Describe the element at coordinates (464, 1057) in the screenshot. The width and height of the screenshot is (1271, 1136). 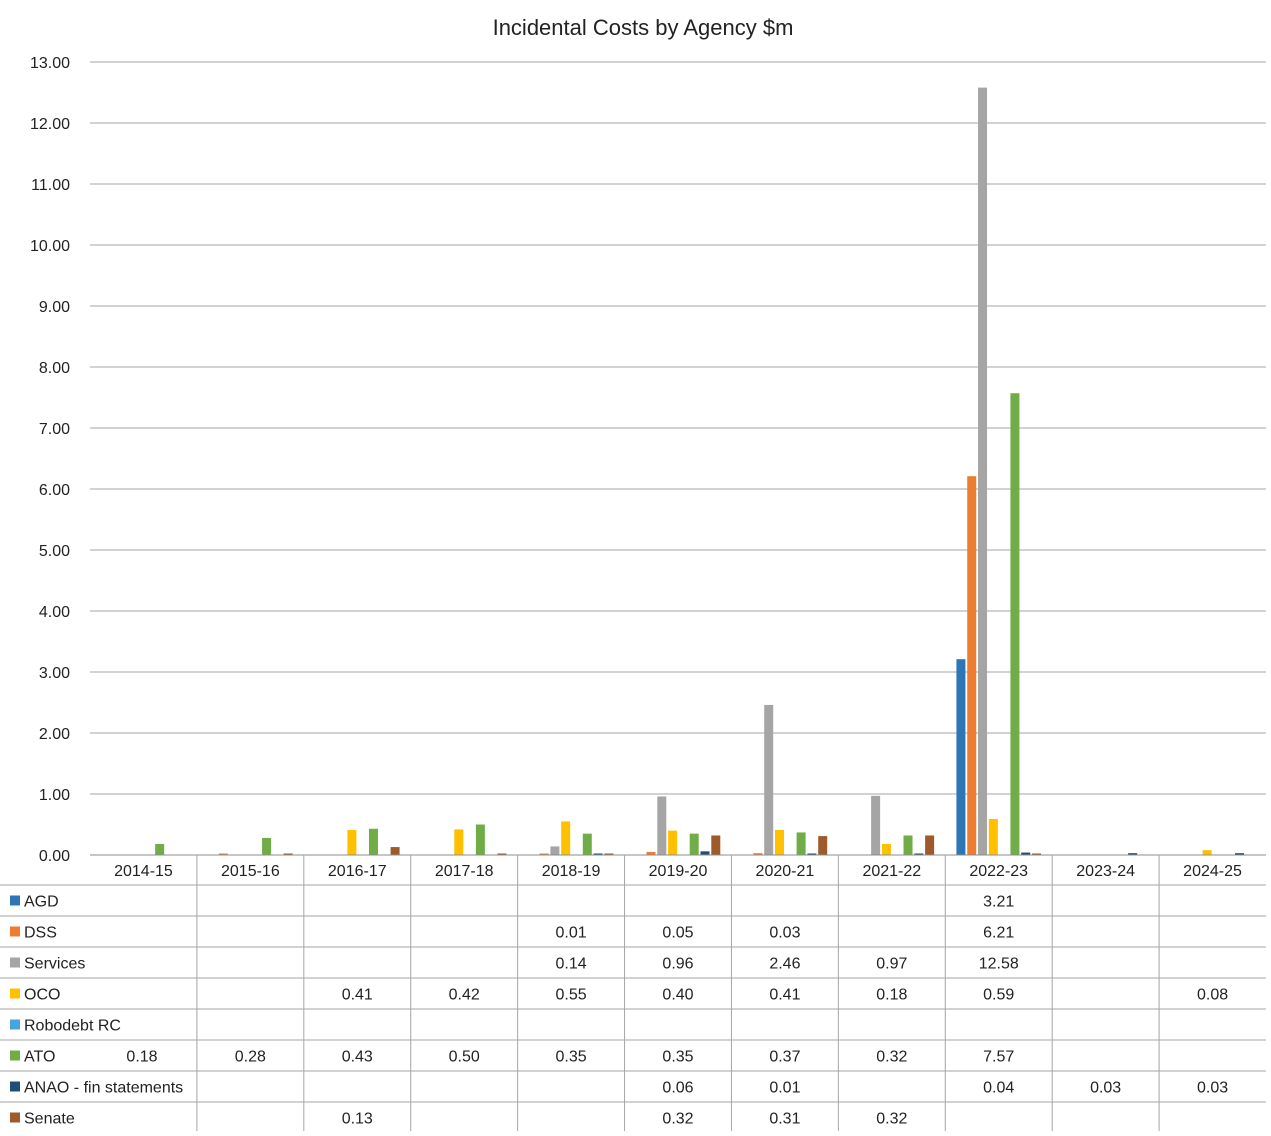
I see `data-label: 0.50` at that location.